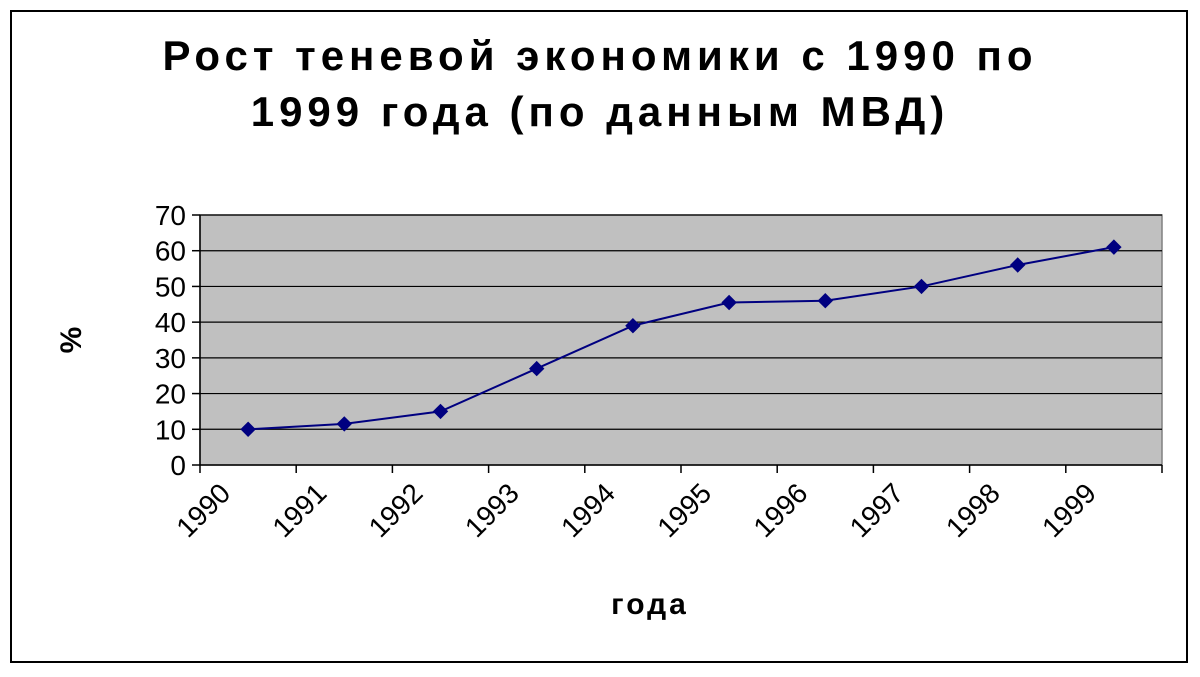  Describe the element at coordinates (396, 510) in the screenshot. I see `x-tick-label: 1992` at that location.